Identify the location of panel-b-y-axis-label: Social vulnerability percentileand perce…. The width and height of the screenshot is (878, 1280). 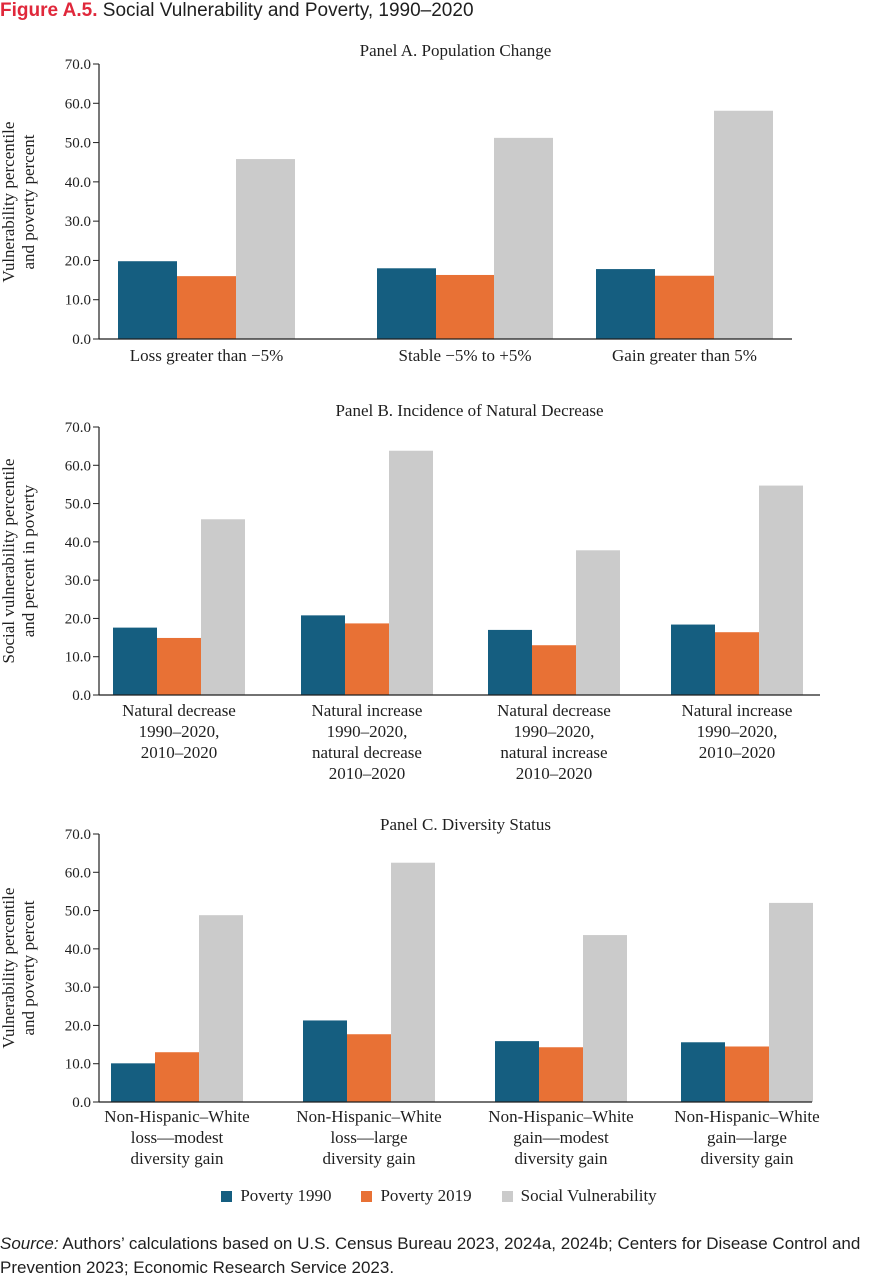
(19, 561).